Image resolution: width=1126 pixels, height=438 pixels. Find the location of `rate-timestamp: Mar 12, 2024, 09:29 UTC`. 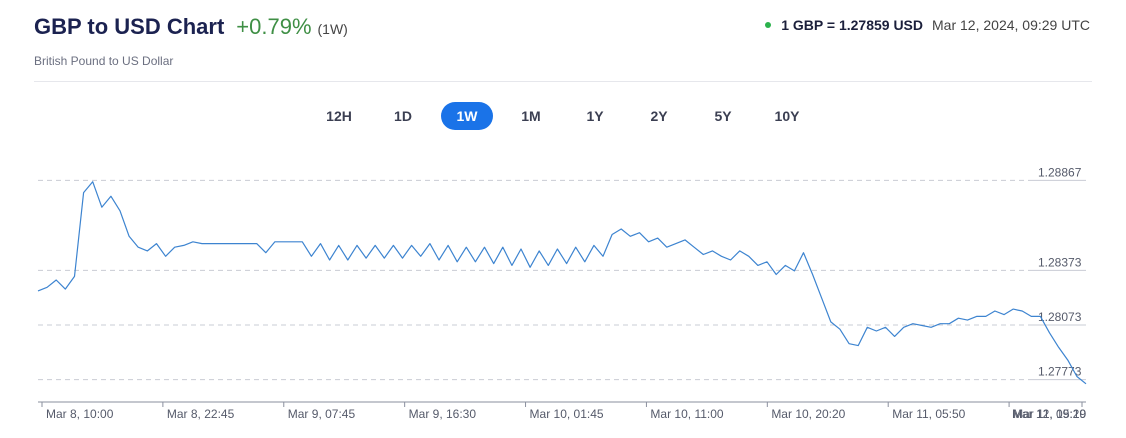

rate-timestamp: Mar 12, 2024, 09:29 UTC is located at coordinates (1011, 25).